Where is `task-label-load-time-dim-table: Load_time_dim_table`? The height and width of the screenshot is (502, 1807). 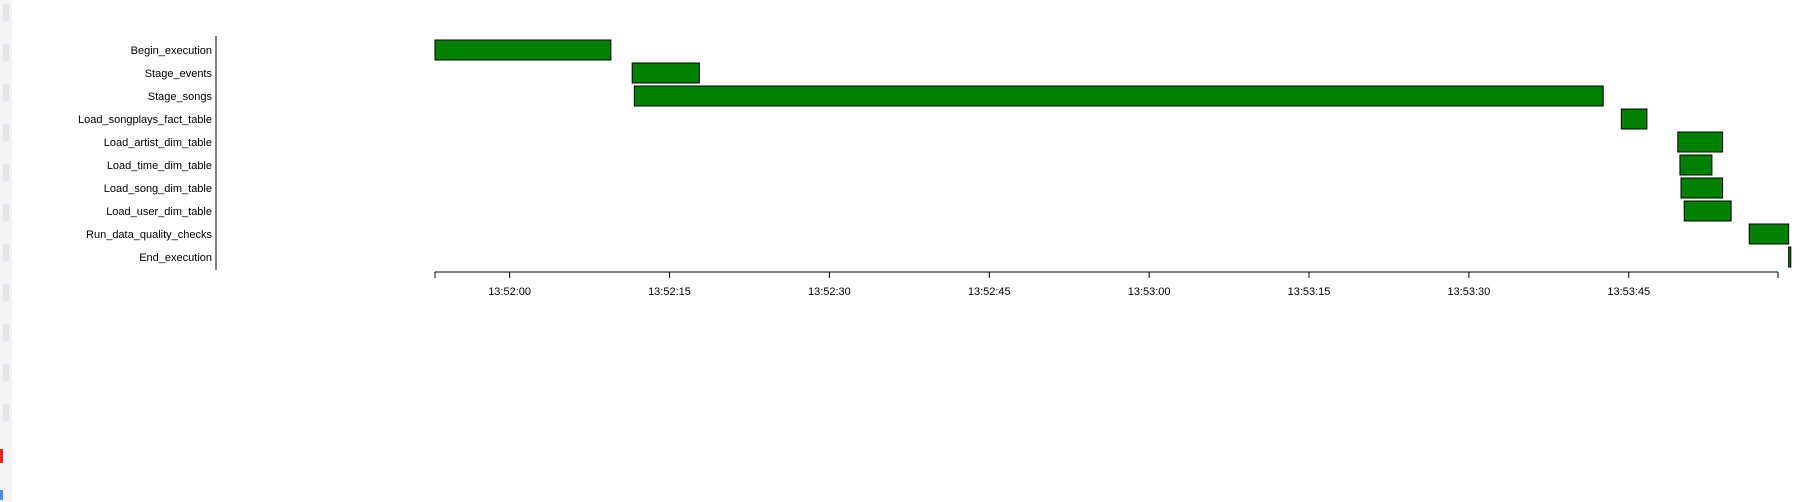 task-label-load-time-dim-table: Load_time_dim_table is located at coordinates (159, 166).